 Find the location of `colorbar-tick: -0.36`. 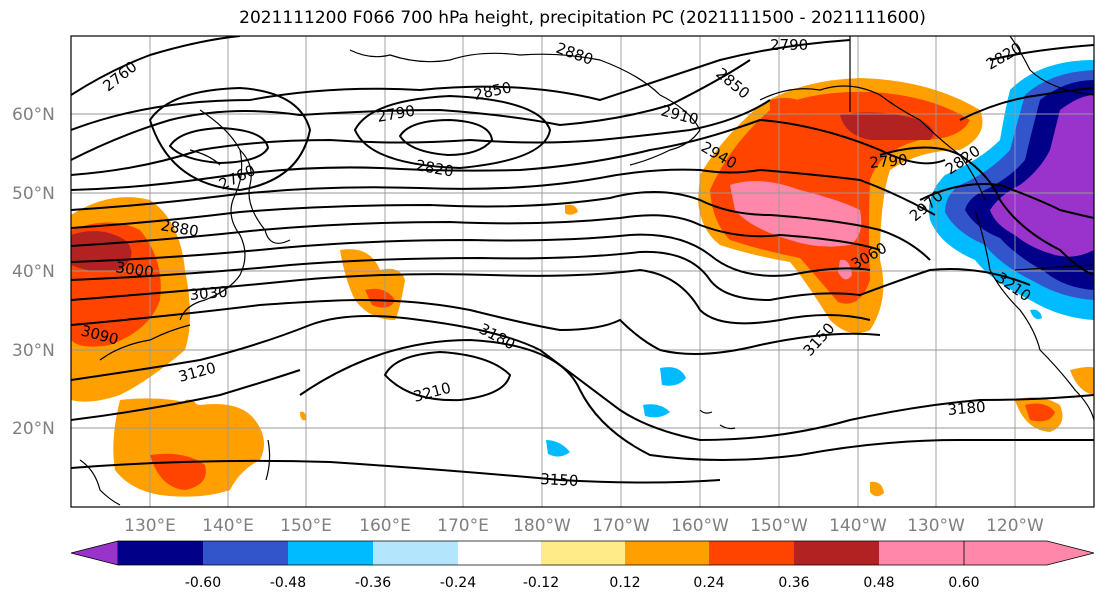

colorbar-tick: -0.36 is located at coordinates (373, 583).